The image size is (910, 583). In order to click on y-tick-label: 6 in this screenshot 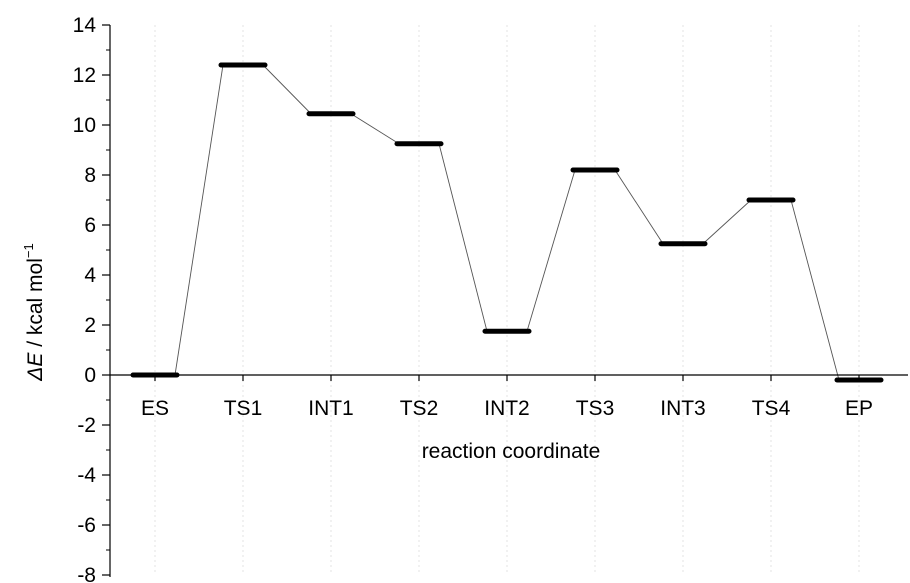, I will do `click(90, 225)`.